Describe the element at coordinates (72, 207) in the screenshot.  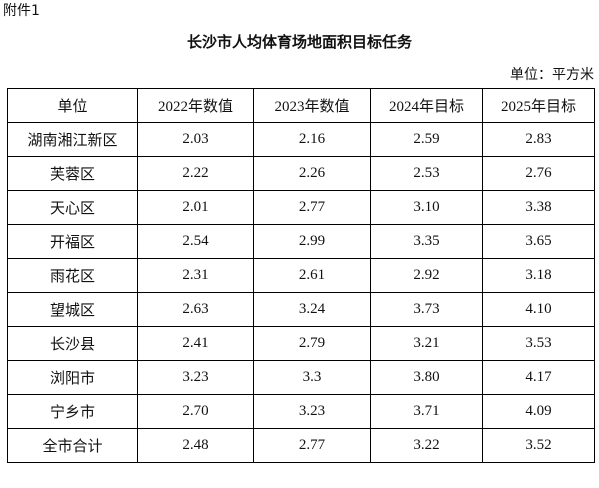
I see `cell-region: 天心区` at that location.